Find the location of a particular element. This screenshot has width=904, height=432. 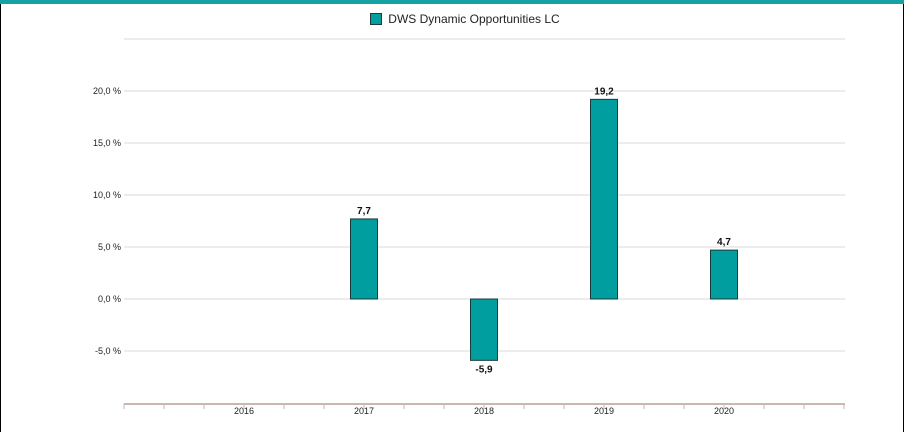

legend-label: DWS Dynamic Opportunities LC is located at coordinates (474, 19).